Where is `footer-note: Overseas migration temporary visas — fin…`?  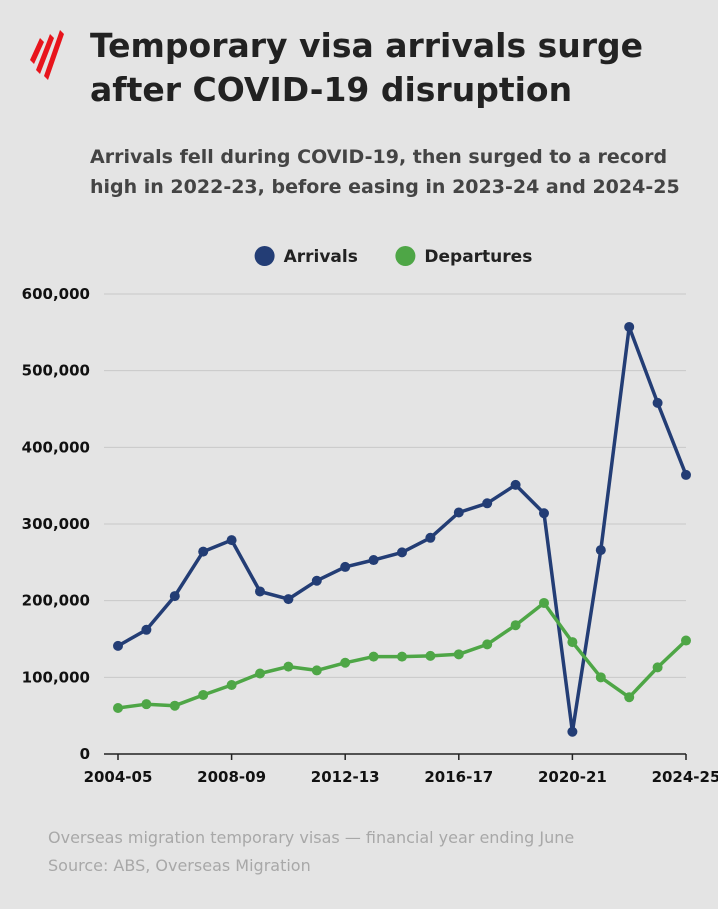 footer-note: Overseas migration temporary visas — fin… is located at coordinates (311, 837).